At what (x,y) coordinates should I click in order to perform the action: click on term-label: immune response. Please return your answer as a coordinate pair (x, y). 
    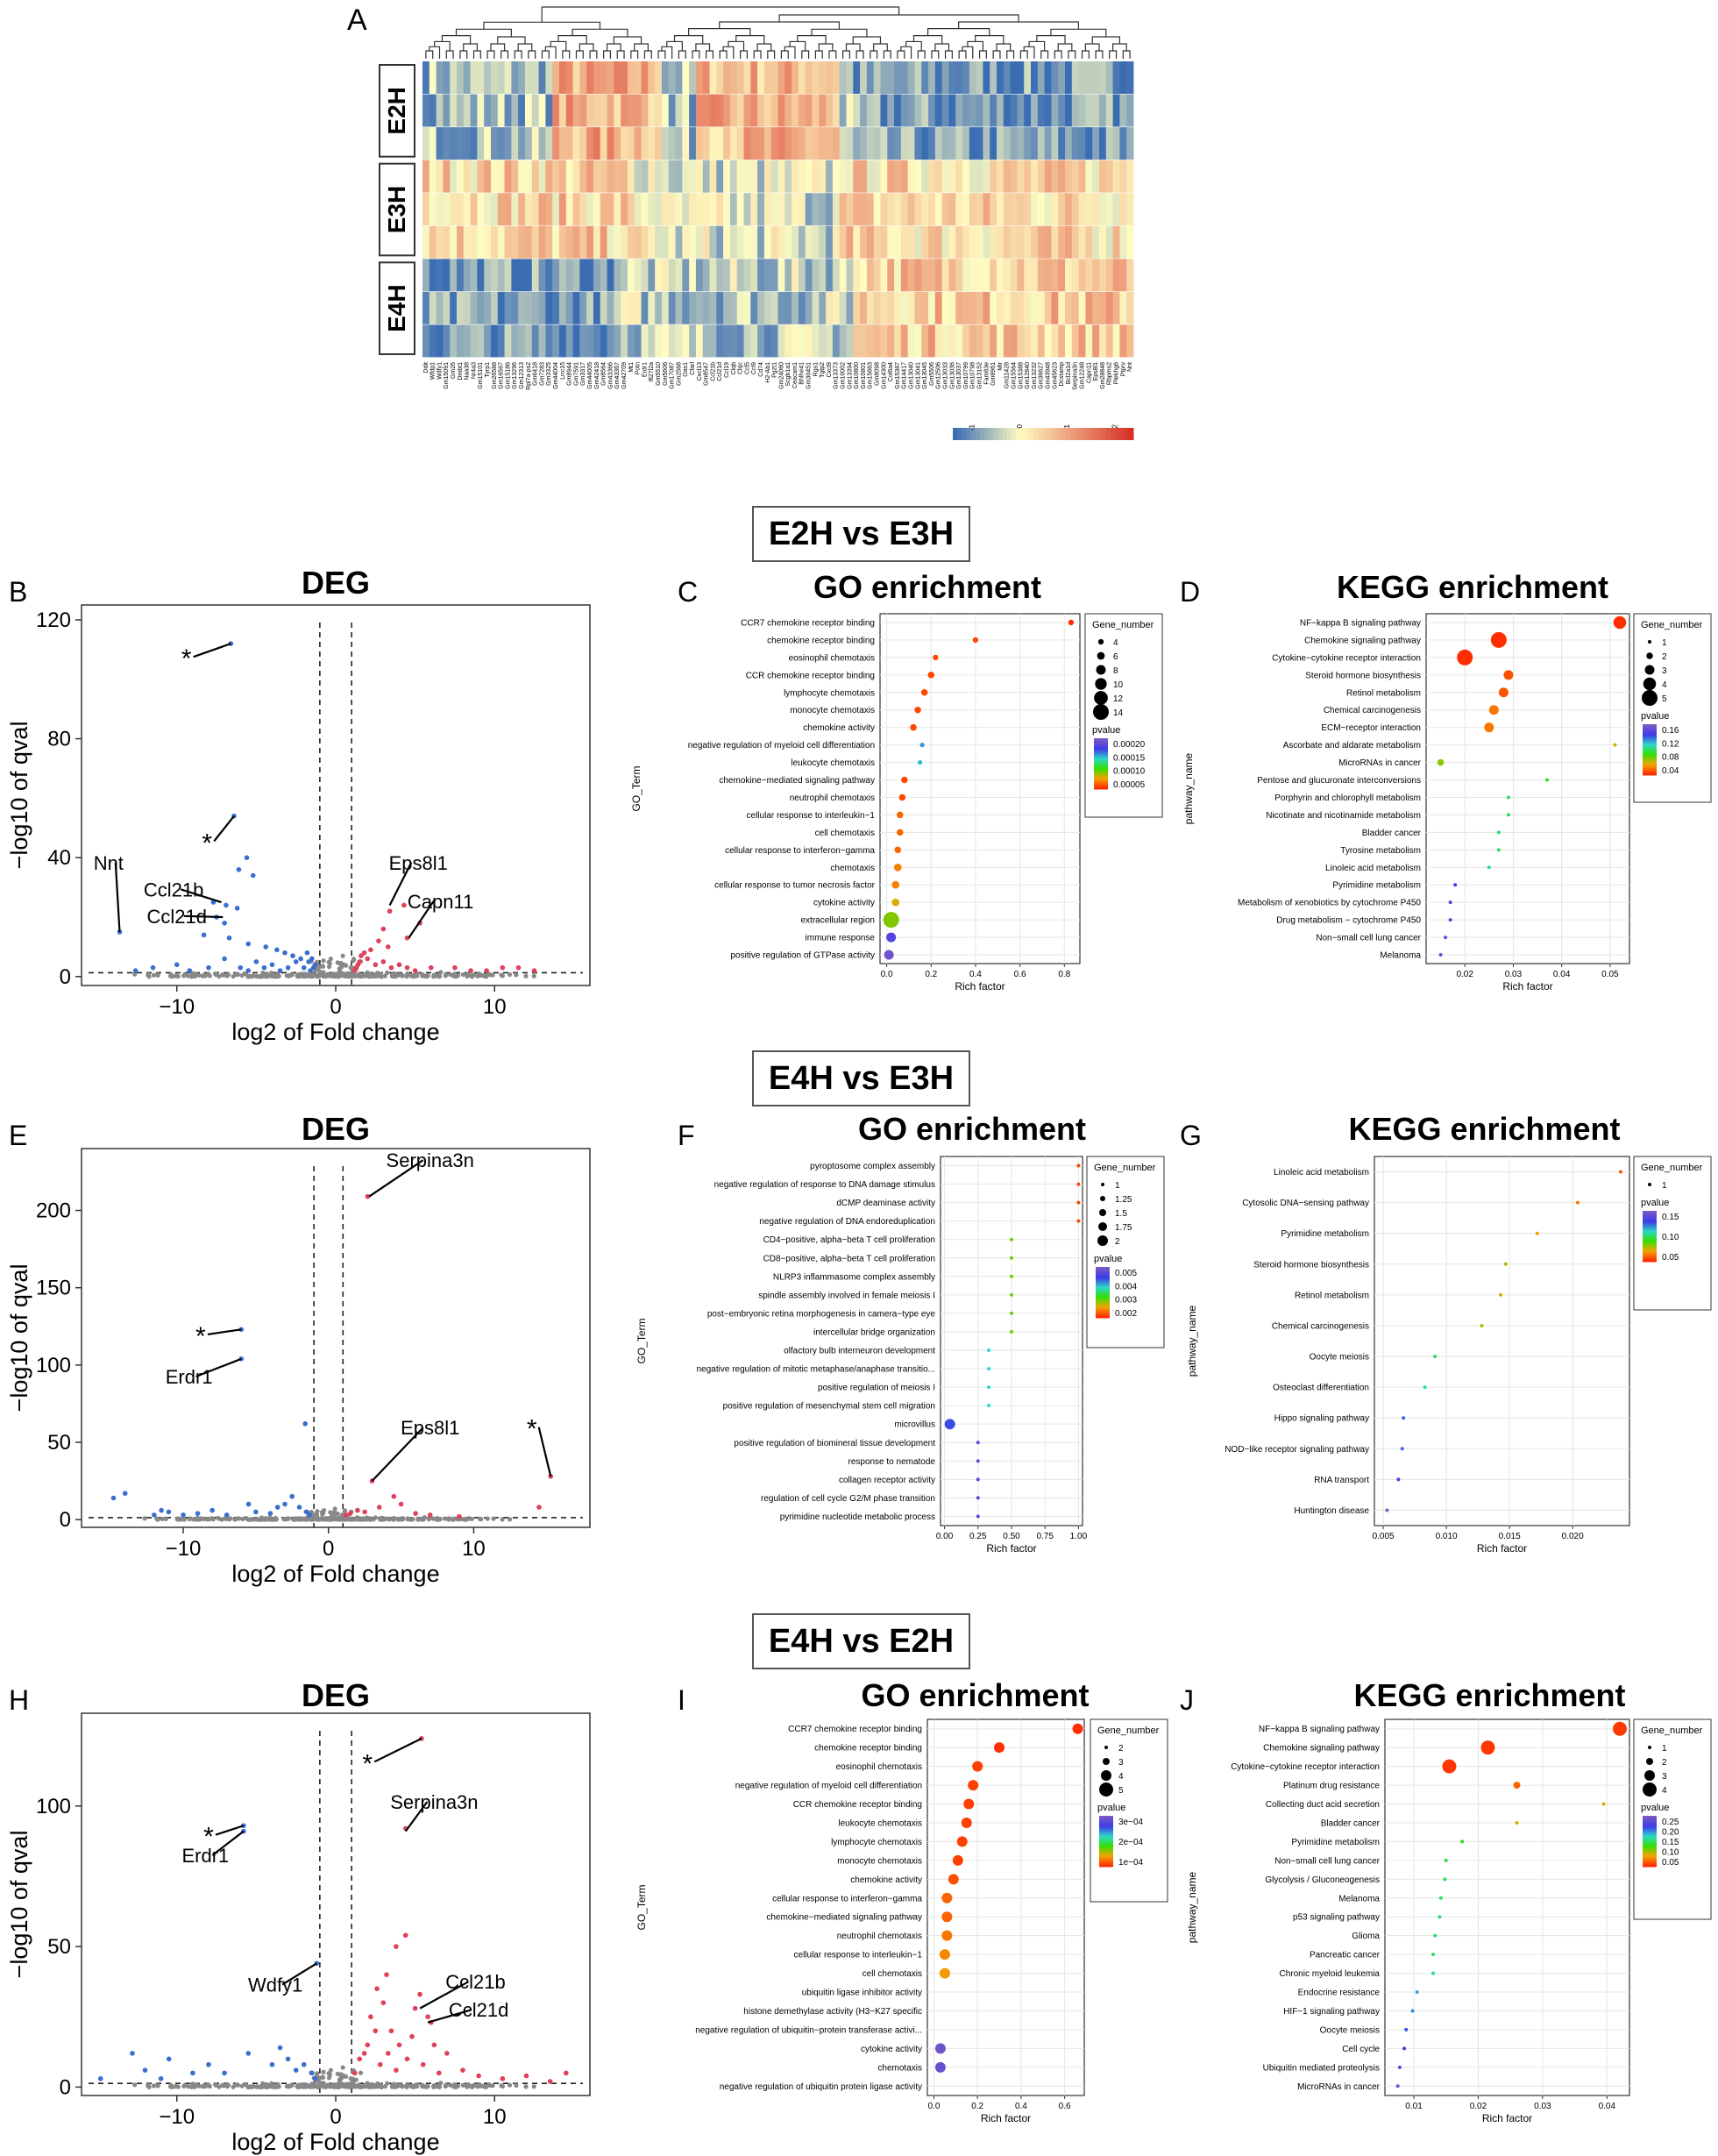
    Looking at the image, I should click on (841, 938).